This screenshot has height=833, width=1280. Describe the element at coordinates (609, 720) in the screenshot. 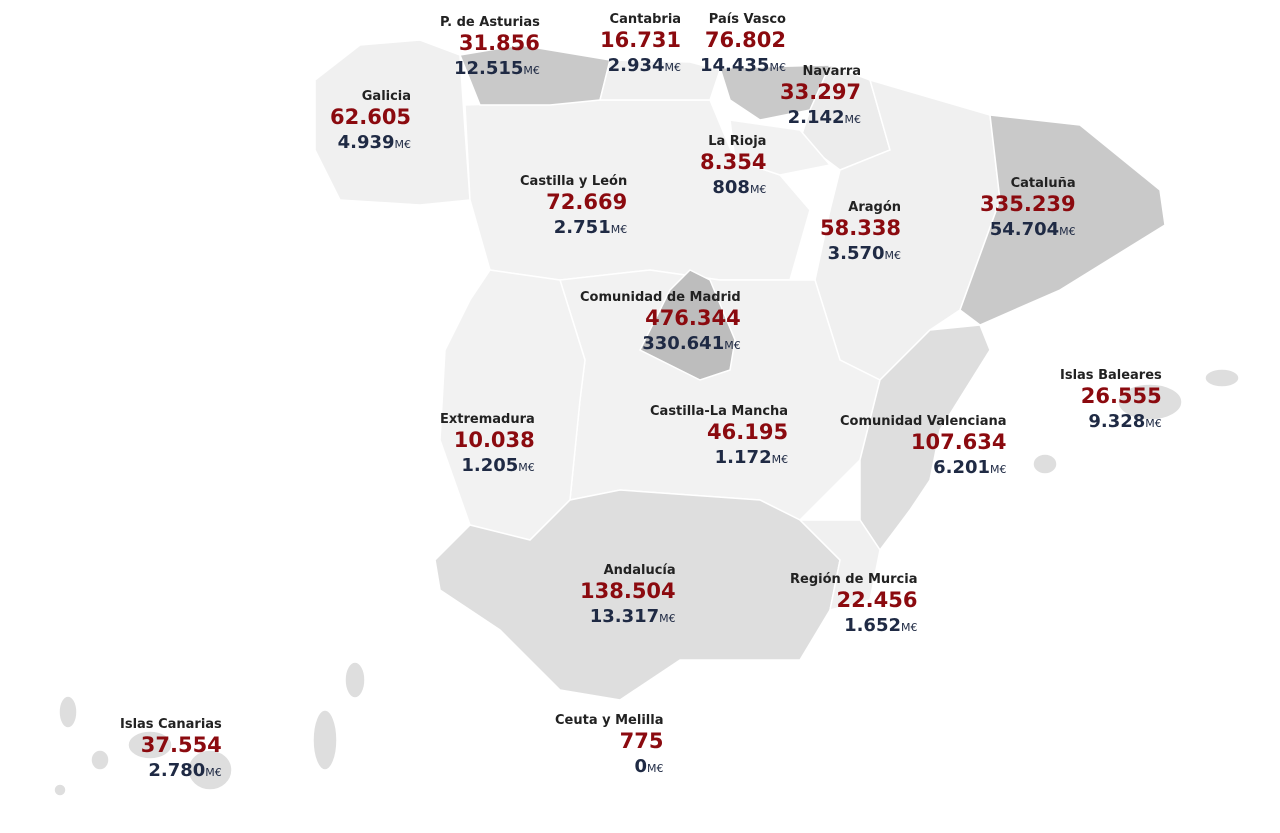

I see `region-name: Ceuta y Melilla` at that location.